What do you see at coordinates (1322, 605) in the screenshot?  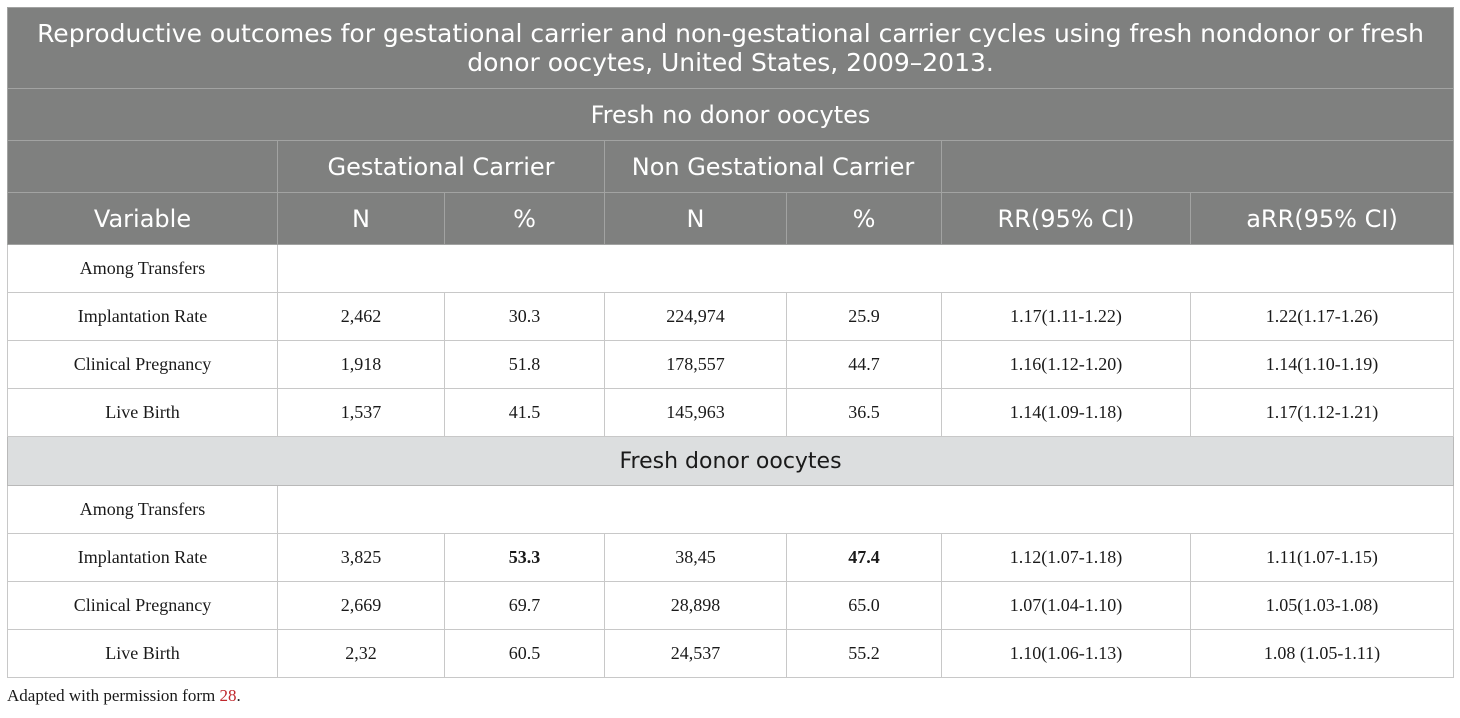 I see `table-cell: 1.05(1.03-1.08)` at bounding box center [1322, 605].